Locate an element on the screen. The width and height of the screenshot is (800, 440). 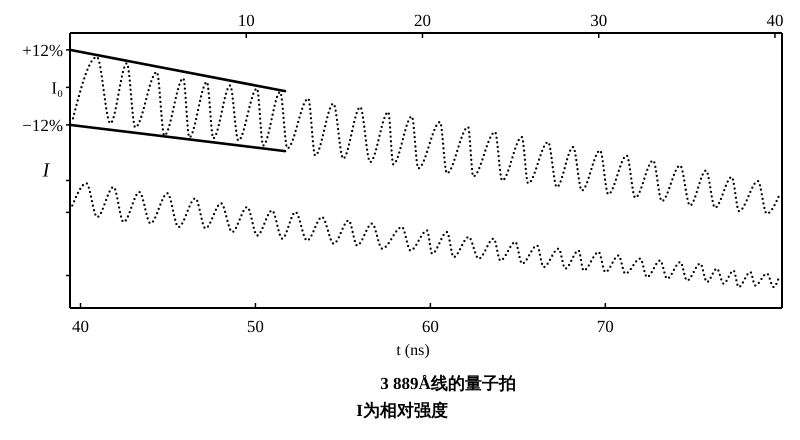
x2-tick-label: 10 is located at coordinates (246, 20).